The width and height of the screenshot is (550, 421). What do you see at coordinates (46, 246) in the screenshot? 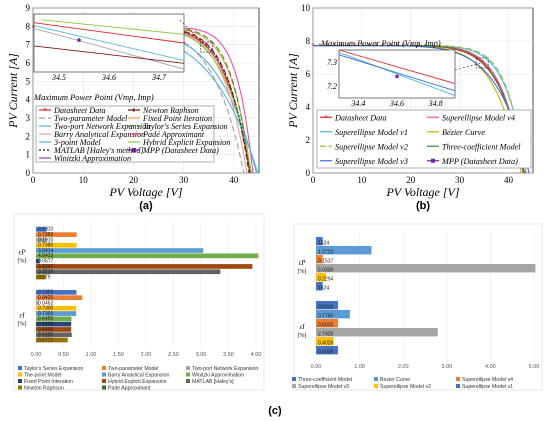
I see `bar-value-label: 0.7380` at bounding box center [46, 246].